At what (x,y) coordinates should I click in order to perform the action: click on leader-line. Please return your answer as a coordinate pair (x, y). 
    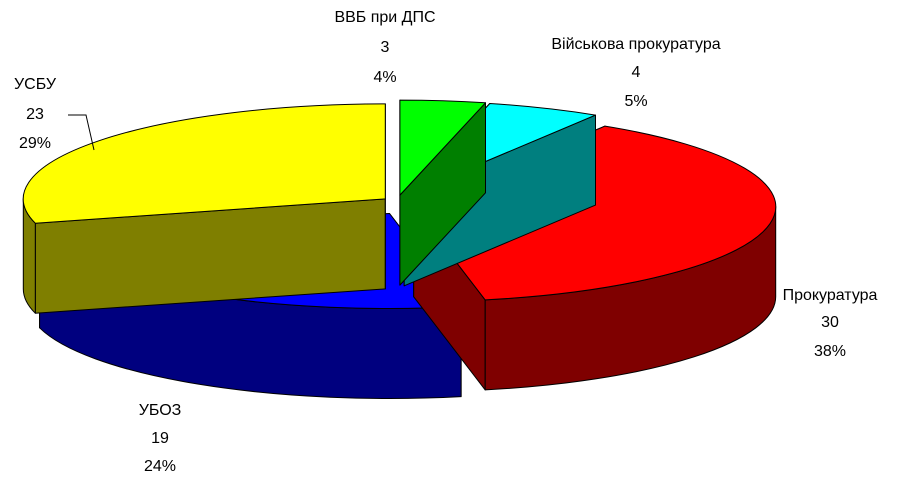
    Looking at the image, I should click on (81, 132).